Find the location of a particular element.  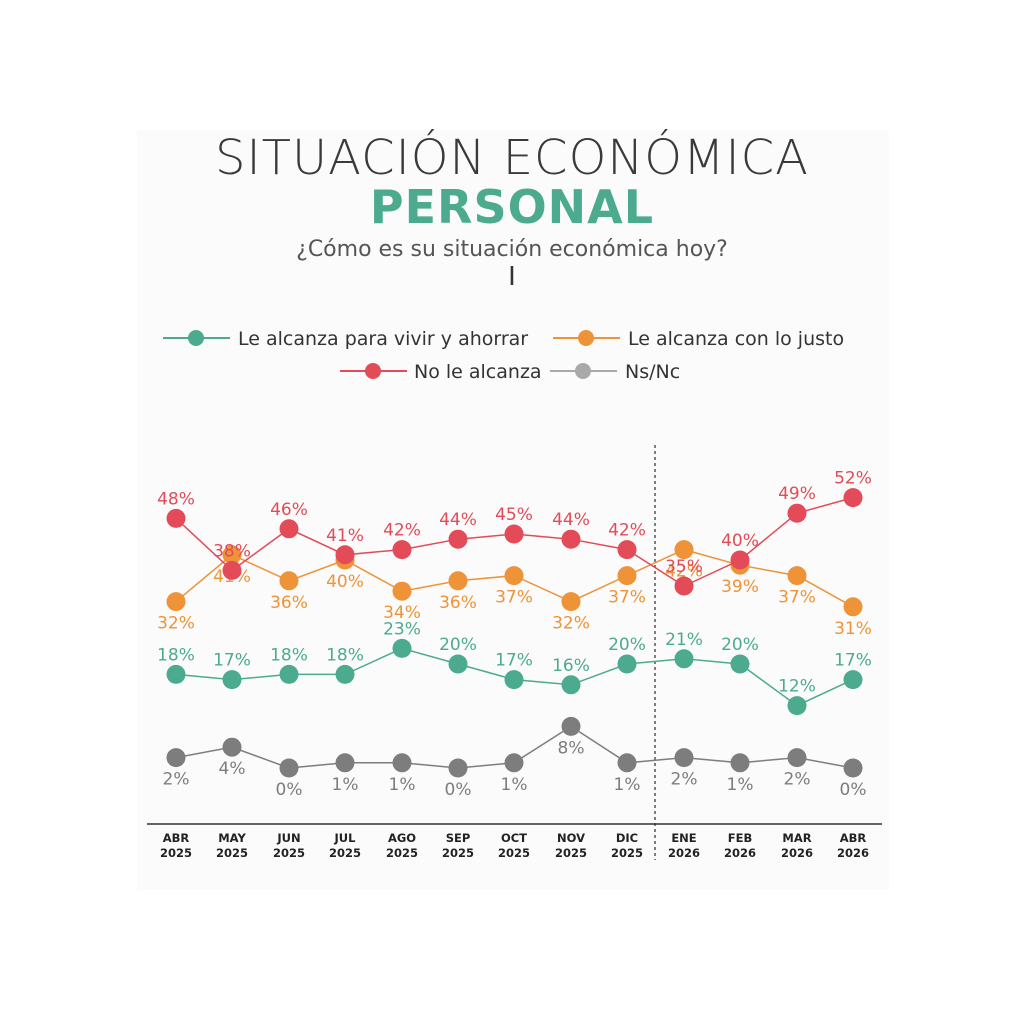

data-label: 49% is located at coordinates (797, 494).